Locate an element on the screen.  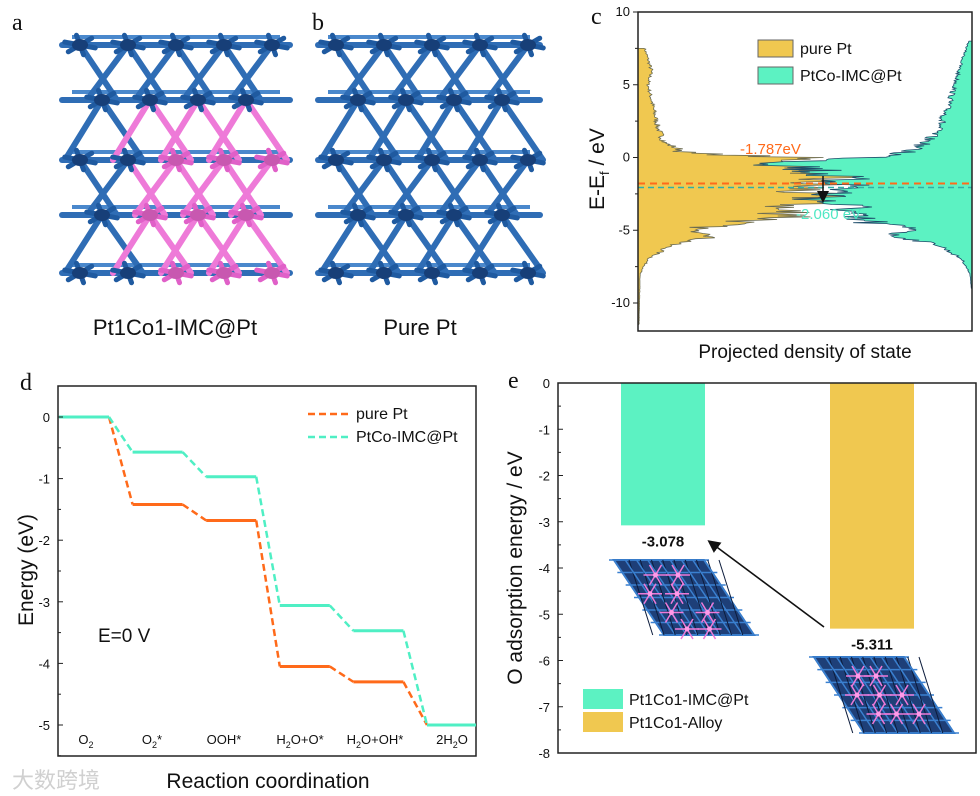
panel-label-a: a is located at coordinates (17, 23).